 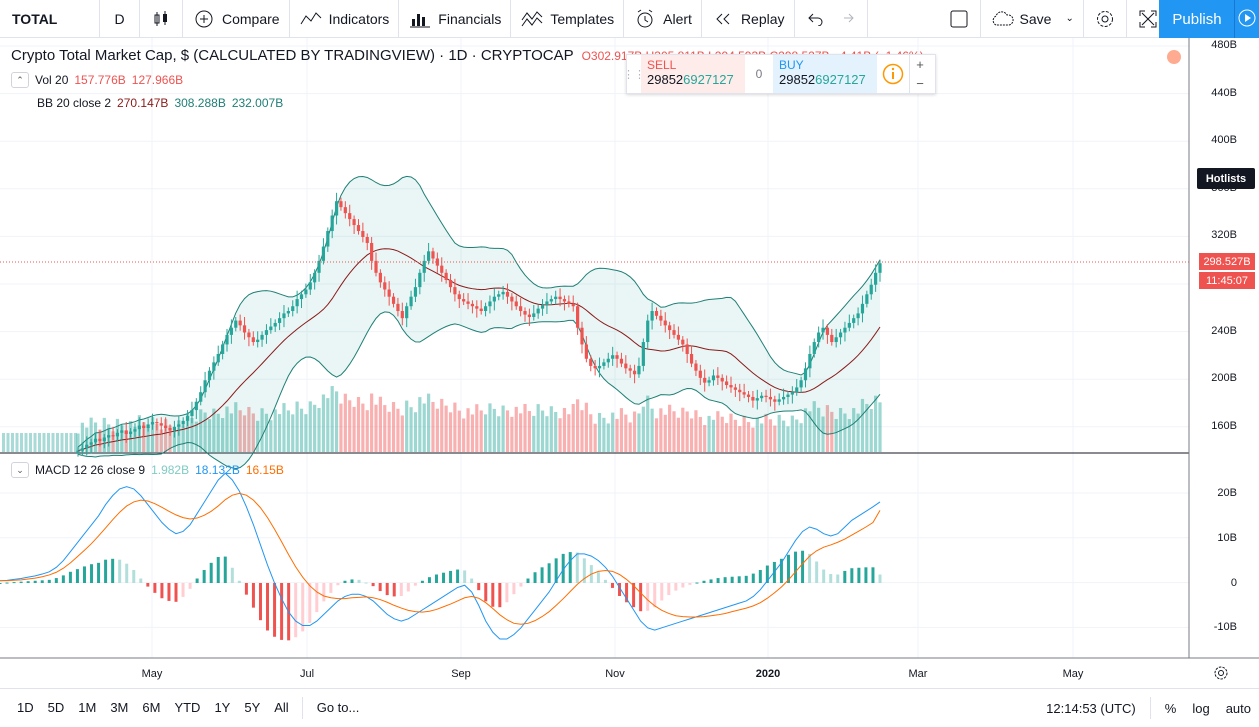 I want to click on alert-dot-icon, so click(x=1174, y=57).